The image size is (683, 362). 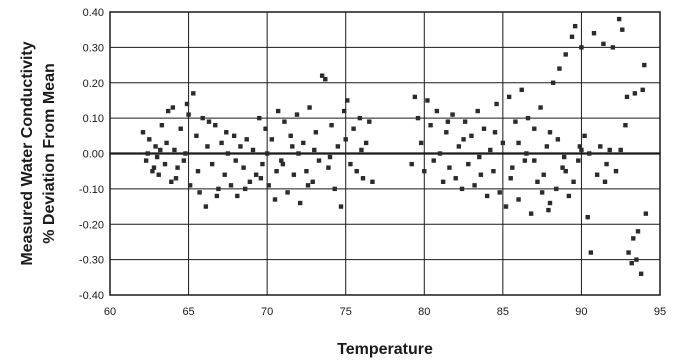 I want to click on x-tick-label: 80, so click(x=424, y=312).